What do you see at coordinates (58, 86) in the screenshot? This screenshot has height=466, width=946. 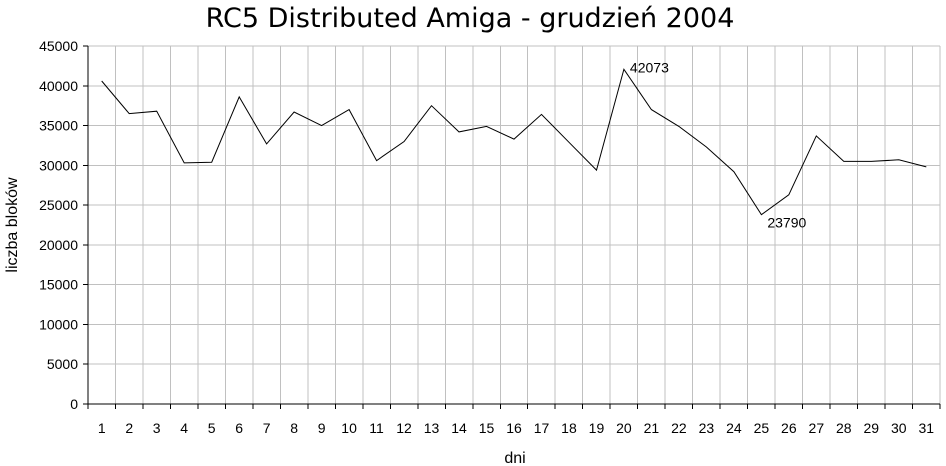 I see `y-tick-label: 40000` at bounding box center [58, 86].